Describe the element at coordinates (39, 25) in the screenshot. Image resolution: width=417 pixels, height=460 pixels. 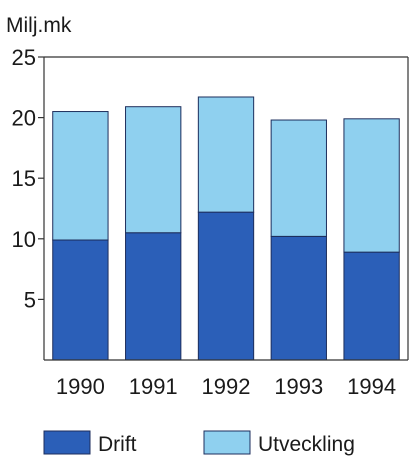
I see `y-axis-unit-label: Milj.mk` at that location.